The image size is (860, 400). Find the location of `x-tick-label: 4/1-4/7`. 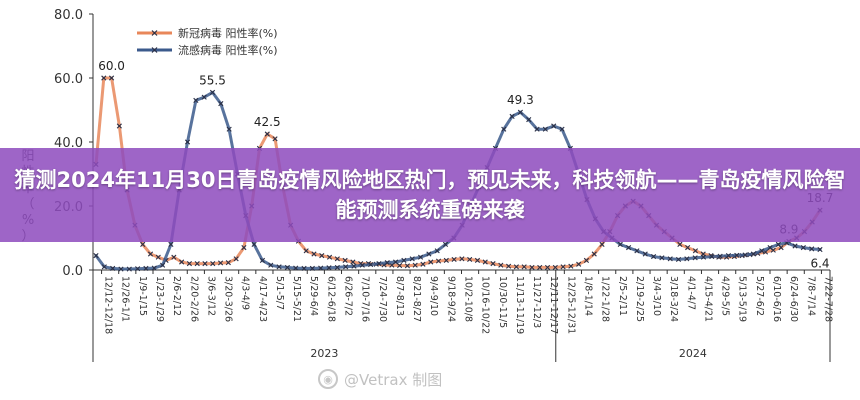

x-tick-label: 4/1-4/7 is located at coordinates (690, 293).